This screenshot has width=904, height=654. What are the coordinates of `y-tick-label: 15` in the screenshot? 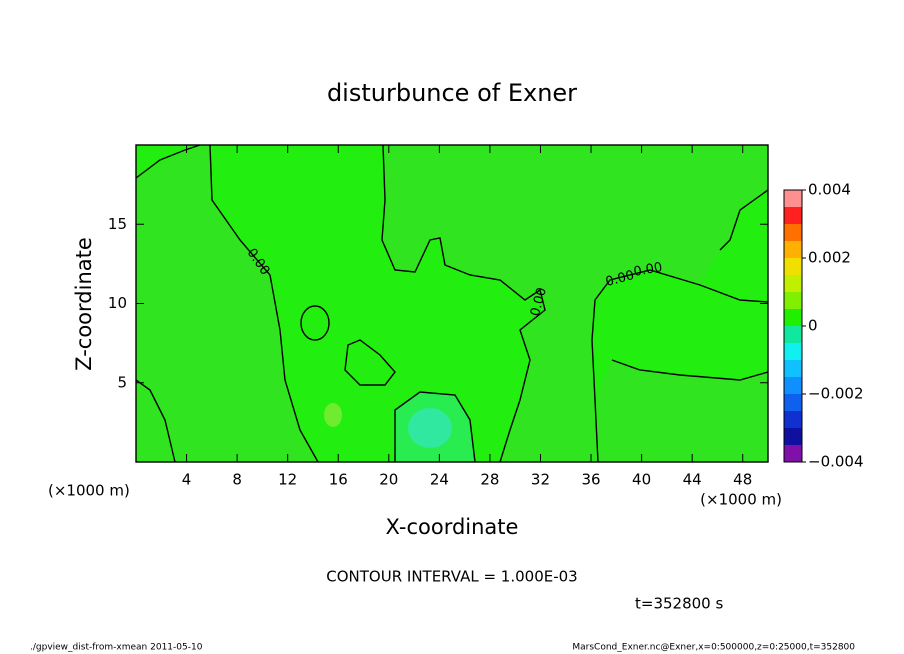 It's located at (117, 224).